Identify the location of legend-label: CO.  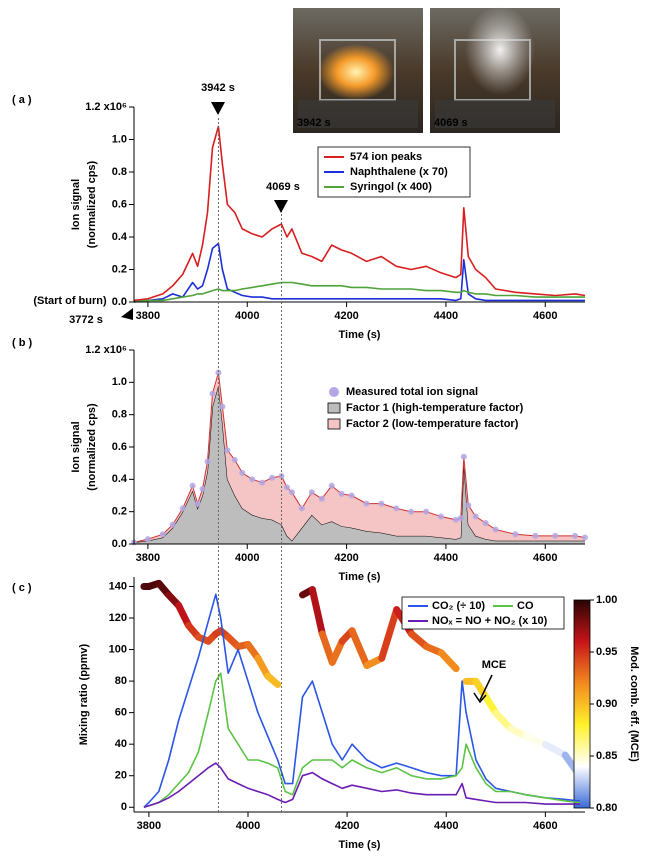
(525, 606).